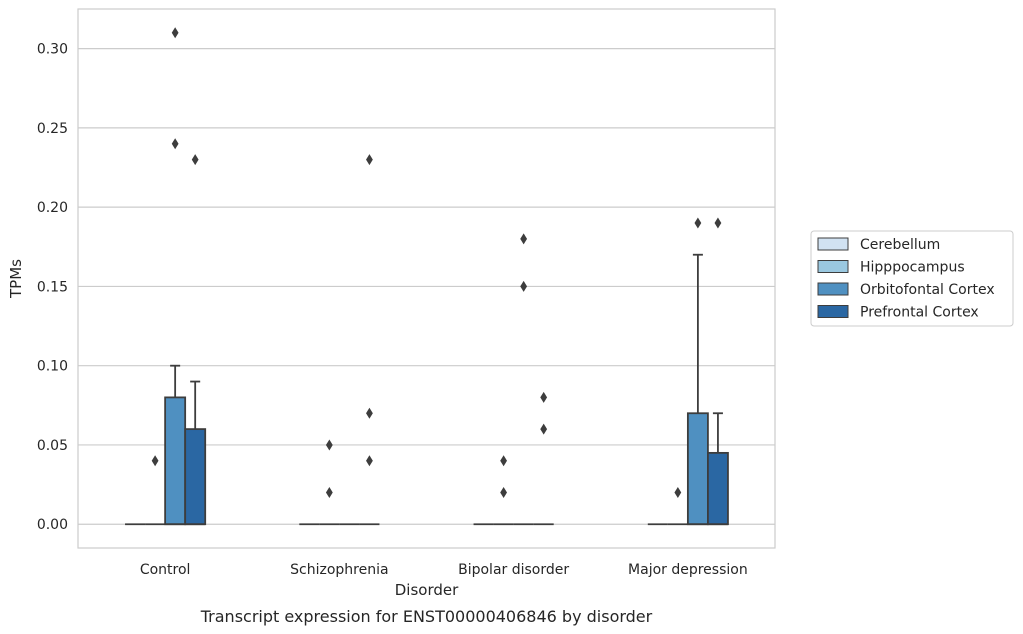  What do you see at coordinates (16, 279) in the screenshot?
I see `y-axis-label: TPMs` at bounding box center [16, 279].